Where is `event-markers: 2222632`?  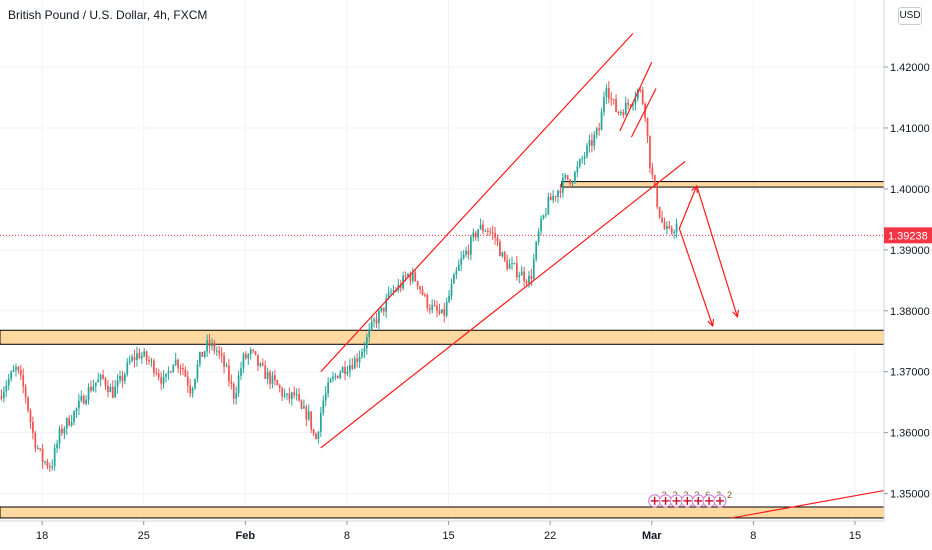 event-markers: 2222632 is located at coordinates (690, 499).